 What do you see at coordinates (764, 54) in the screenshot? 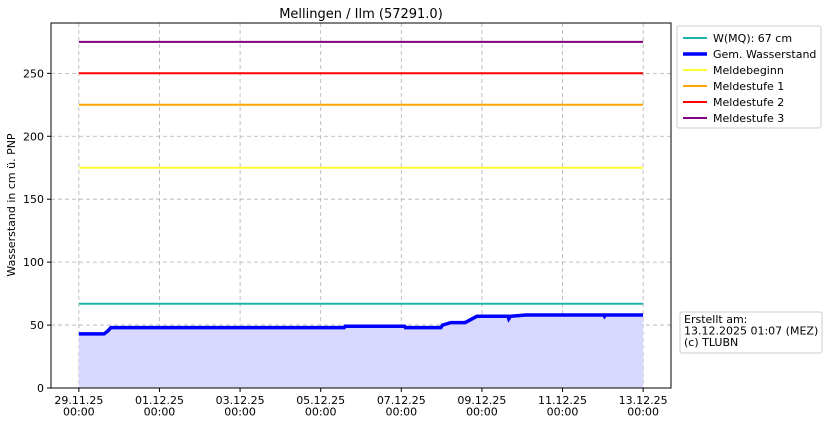
I see `legend-label: Gem. Wasserstand` at bounding box center [764, 54].